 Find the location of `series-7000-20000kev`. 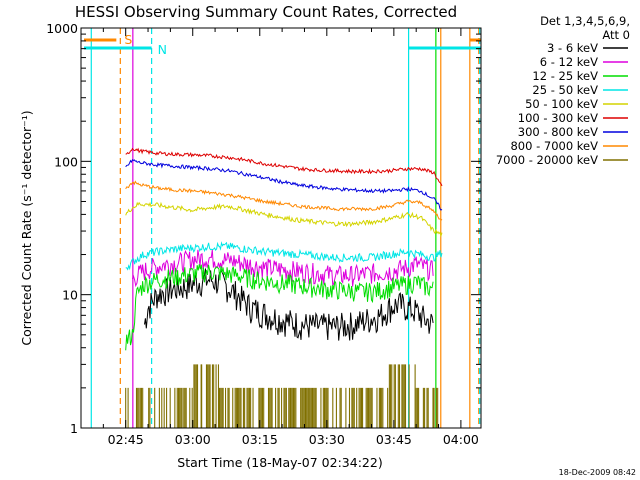

series-7000-20000kev is located at coordinates (282, 396).